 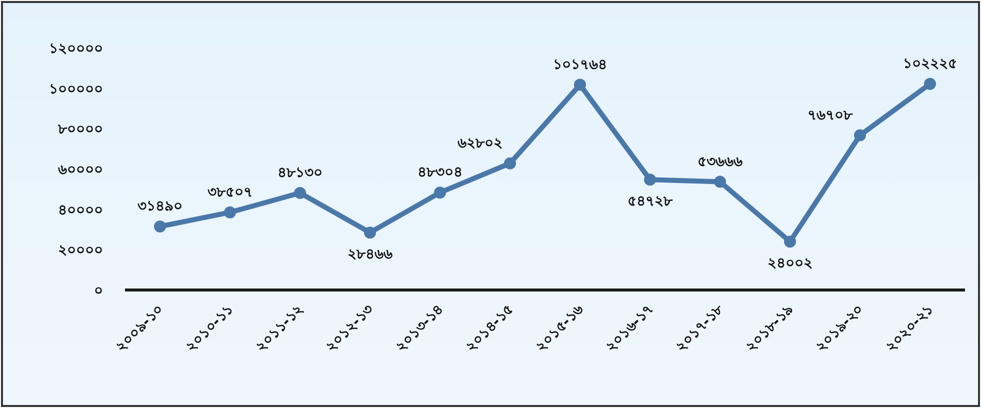 What do you see at coordinates (230, 192) in the screenshot?
I see `data-label: ৩৮৫০৭` at bounding box center [230, 192].